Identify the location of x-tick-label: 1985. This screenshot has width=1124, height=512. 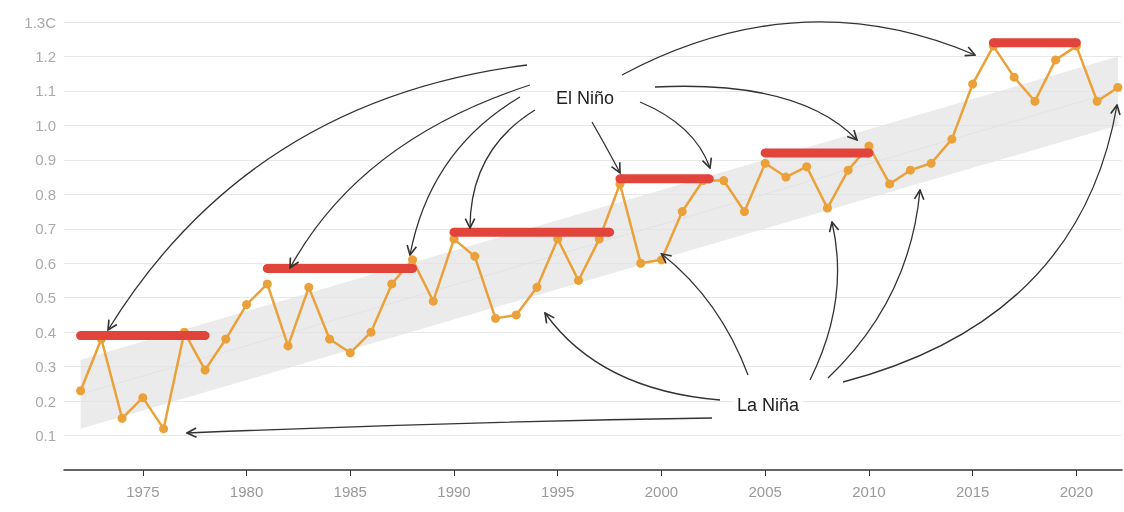
(350, 491).